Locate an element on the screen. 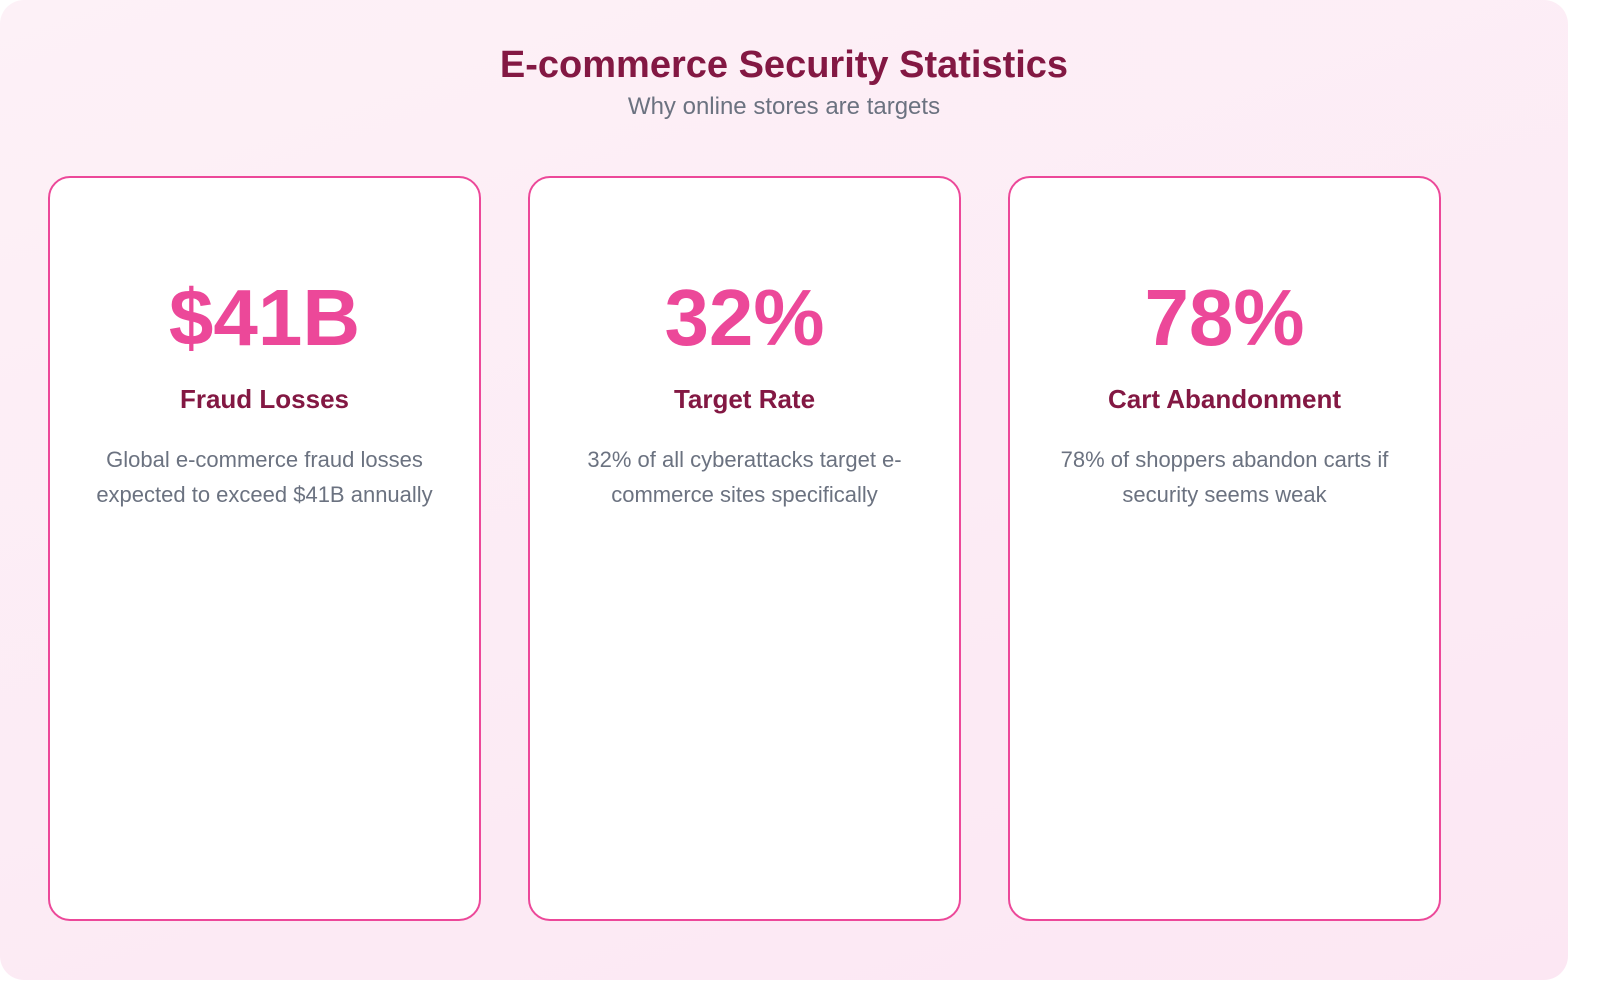 This screenshot has height=1000, width=1600. page-subtitle: Why online stores are targets is located at coordinates (784, 106).